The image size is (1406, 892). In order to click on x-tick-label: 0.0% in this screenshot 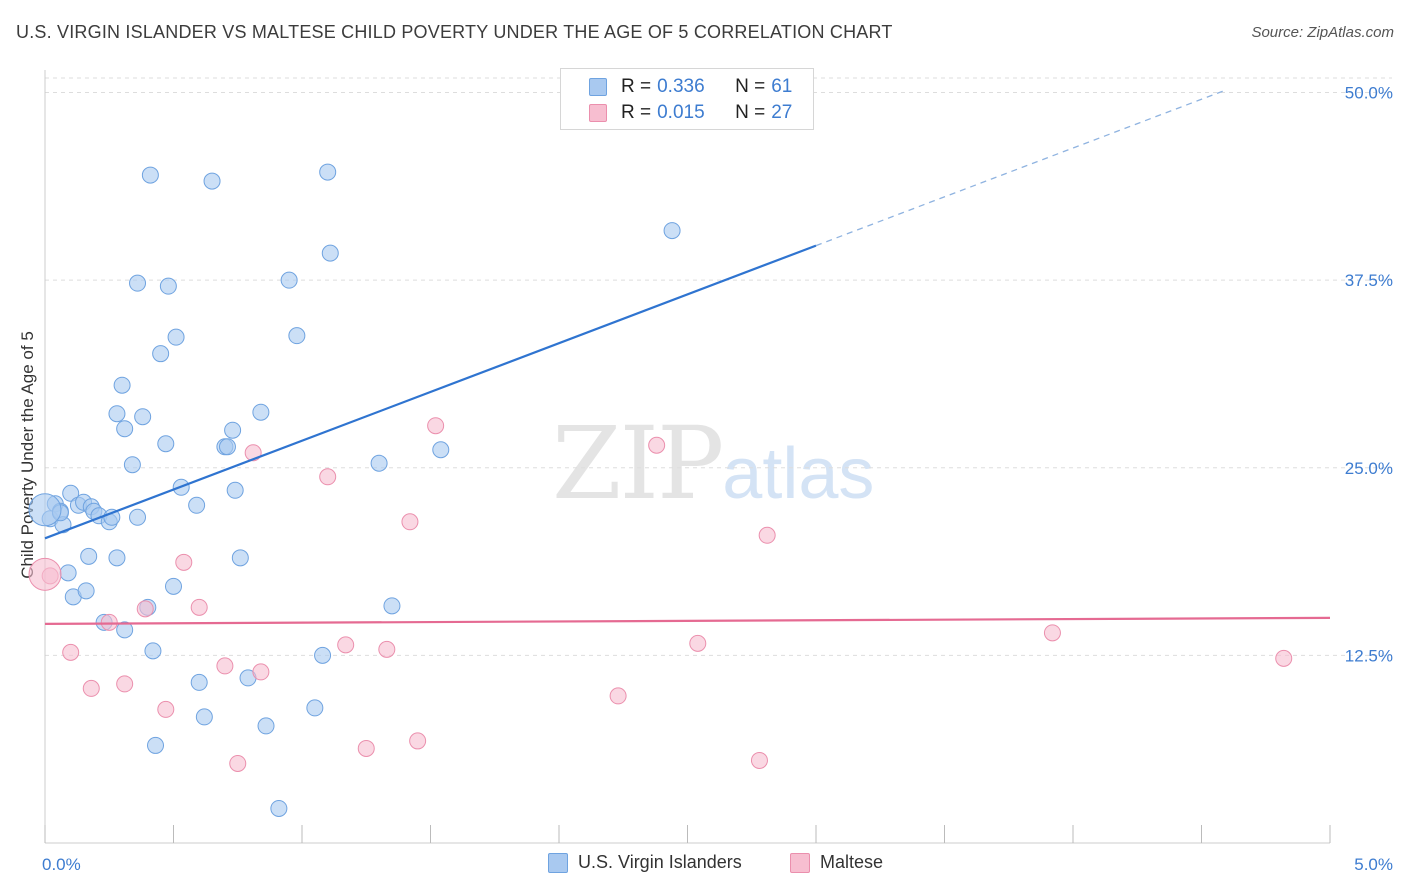, I will do `click(61, 864)`.